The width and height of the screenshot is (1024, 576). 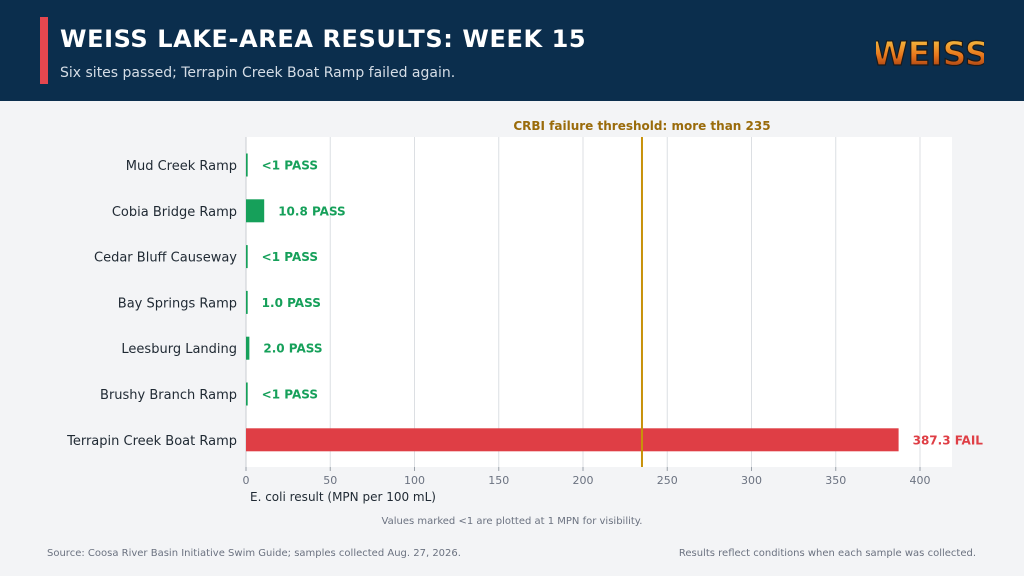 I want to click on y-category-label: Cobia Bridge Ramp, so click(x=174, y=212).